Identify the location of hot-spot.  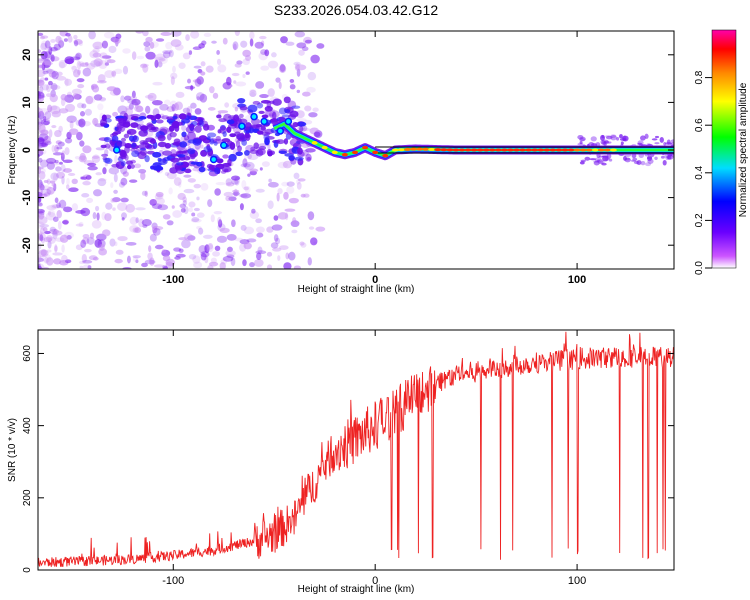
(288, 121).